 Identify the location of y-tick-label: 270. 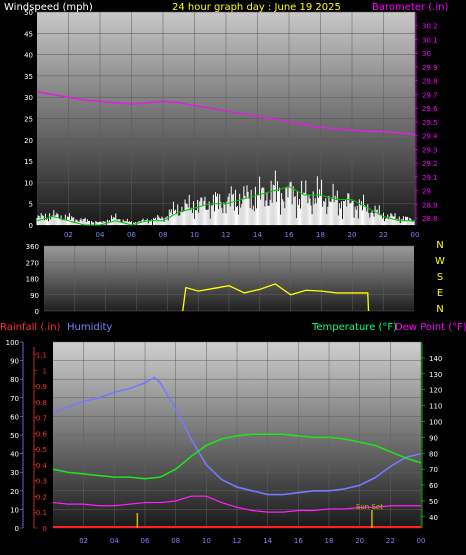
(32, 263).